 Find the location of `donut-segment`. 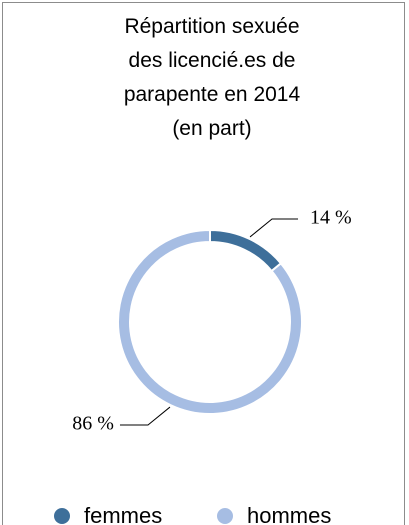

donut-segment is located at coordinates (246, 250).